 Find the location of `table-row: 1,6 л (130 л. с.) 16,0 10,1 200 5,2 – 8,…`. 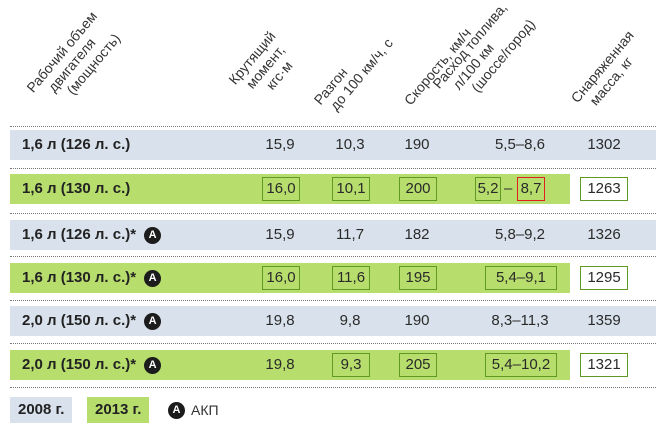

table-row: 1,6 л (130 л. с.) 16,0 10,1 200 5,2 – 8,… is located at coordinates (290, 189).